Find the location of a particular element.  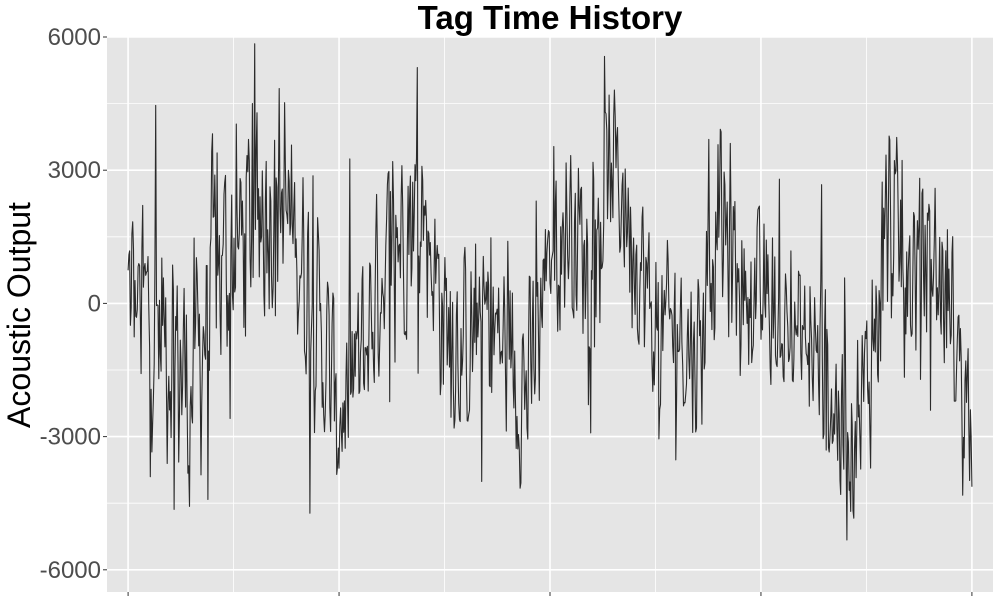

y-axis-tick-labels: 6000 3000 0 -3000 -6000 is located at coordinates (73, 304).